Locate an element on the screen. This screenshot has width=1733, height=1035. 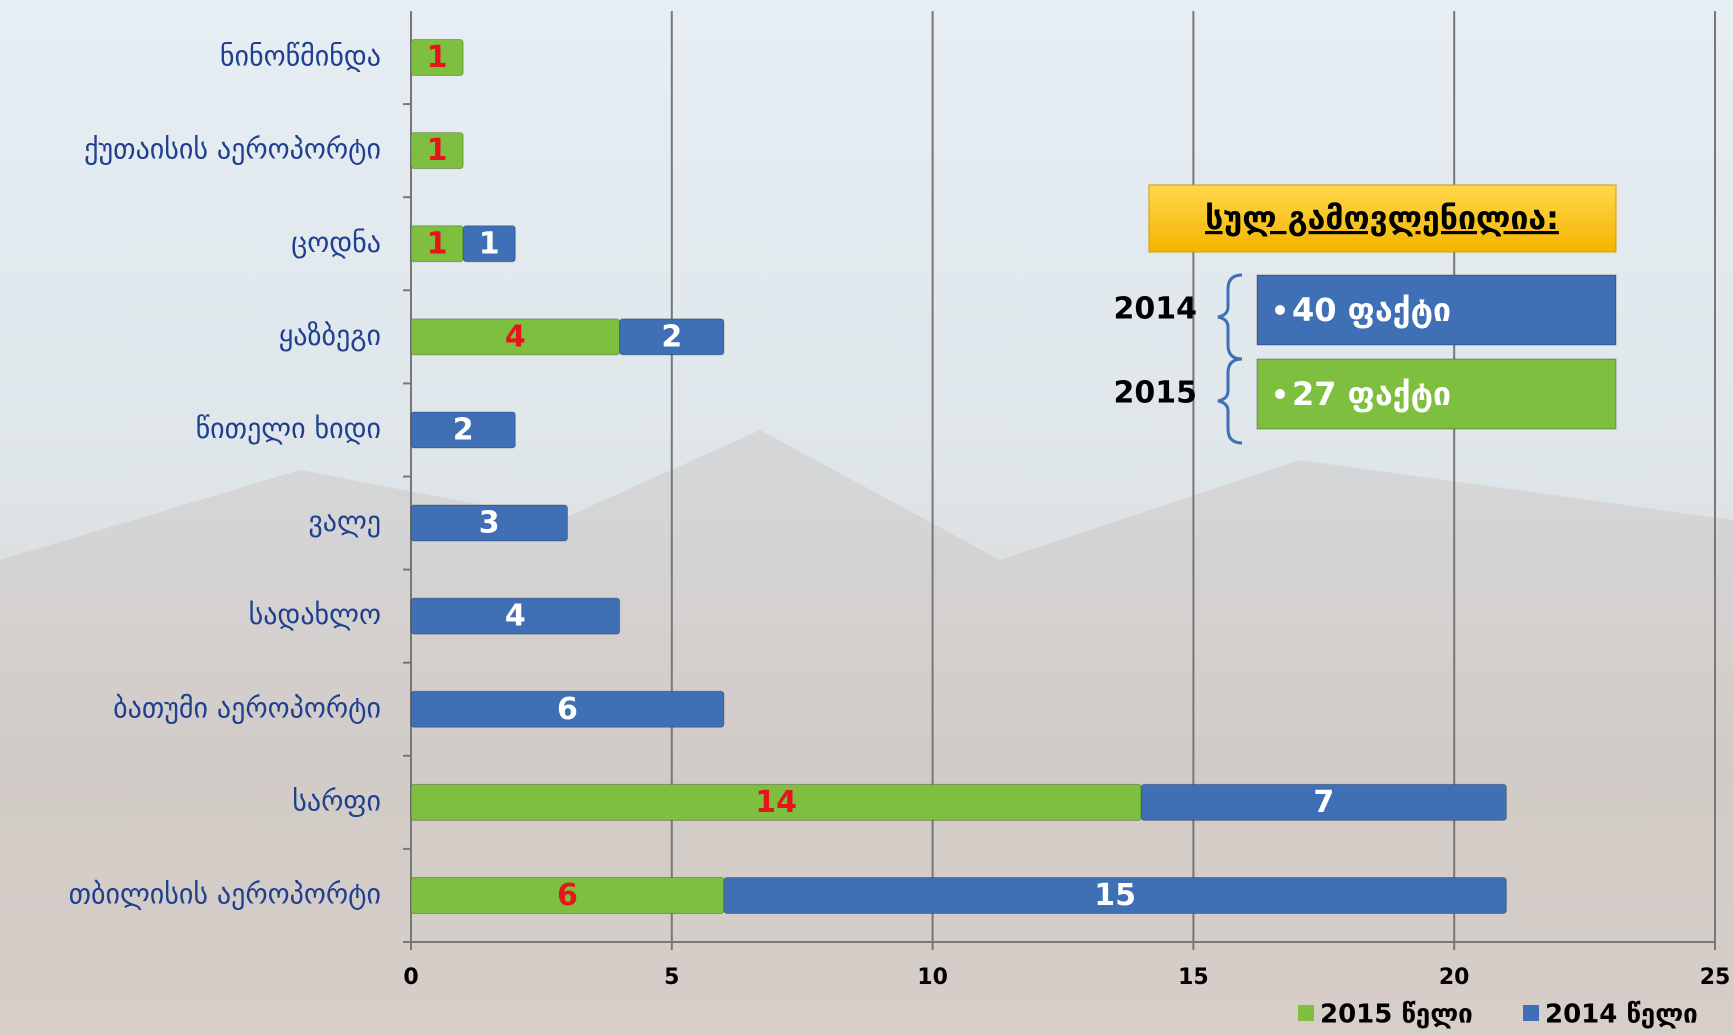
value-label: 3 is located at coordinates (489, 523).